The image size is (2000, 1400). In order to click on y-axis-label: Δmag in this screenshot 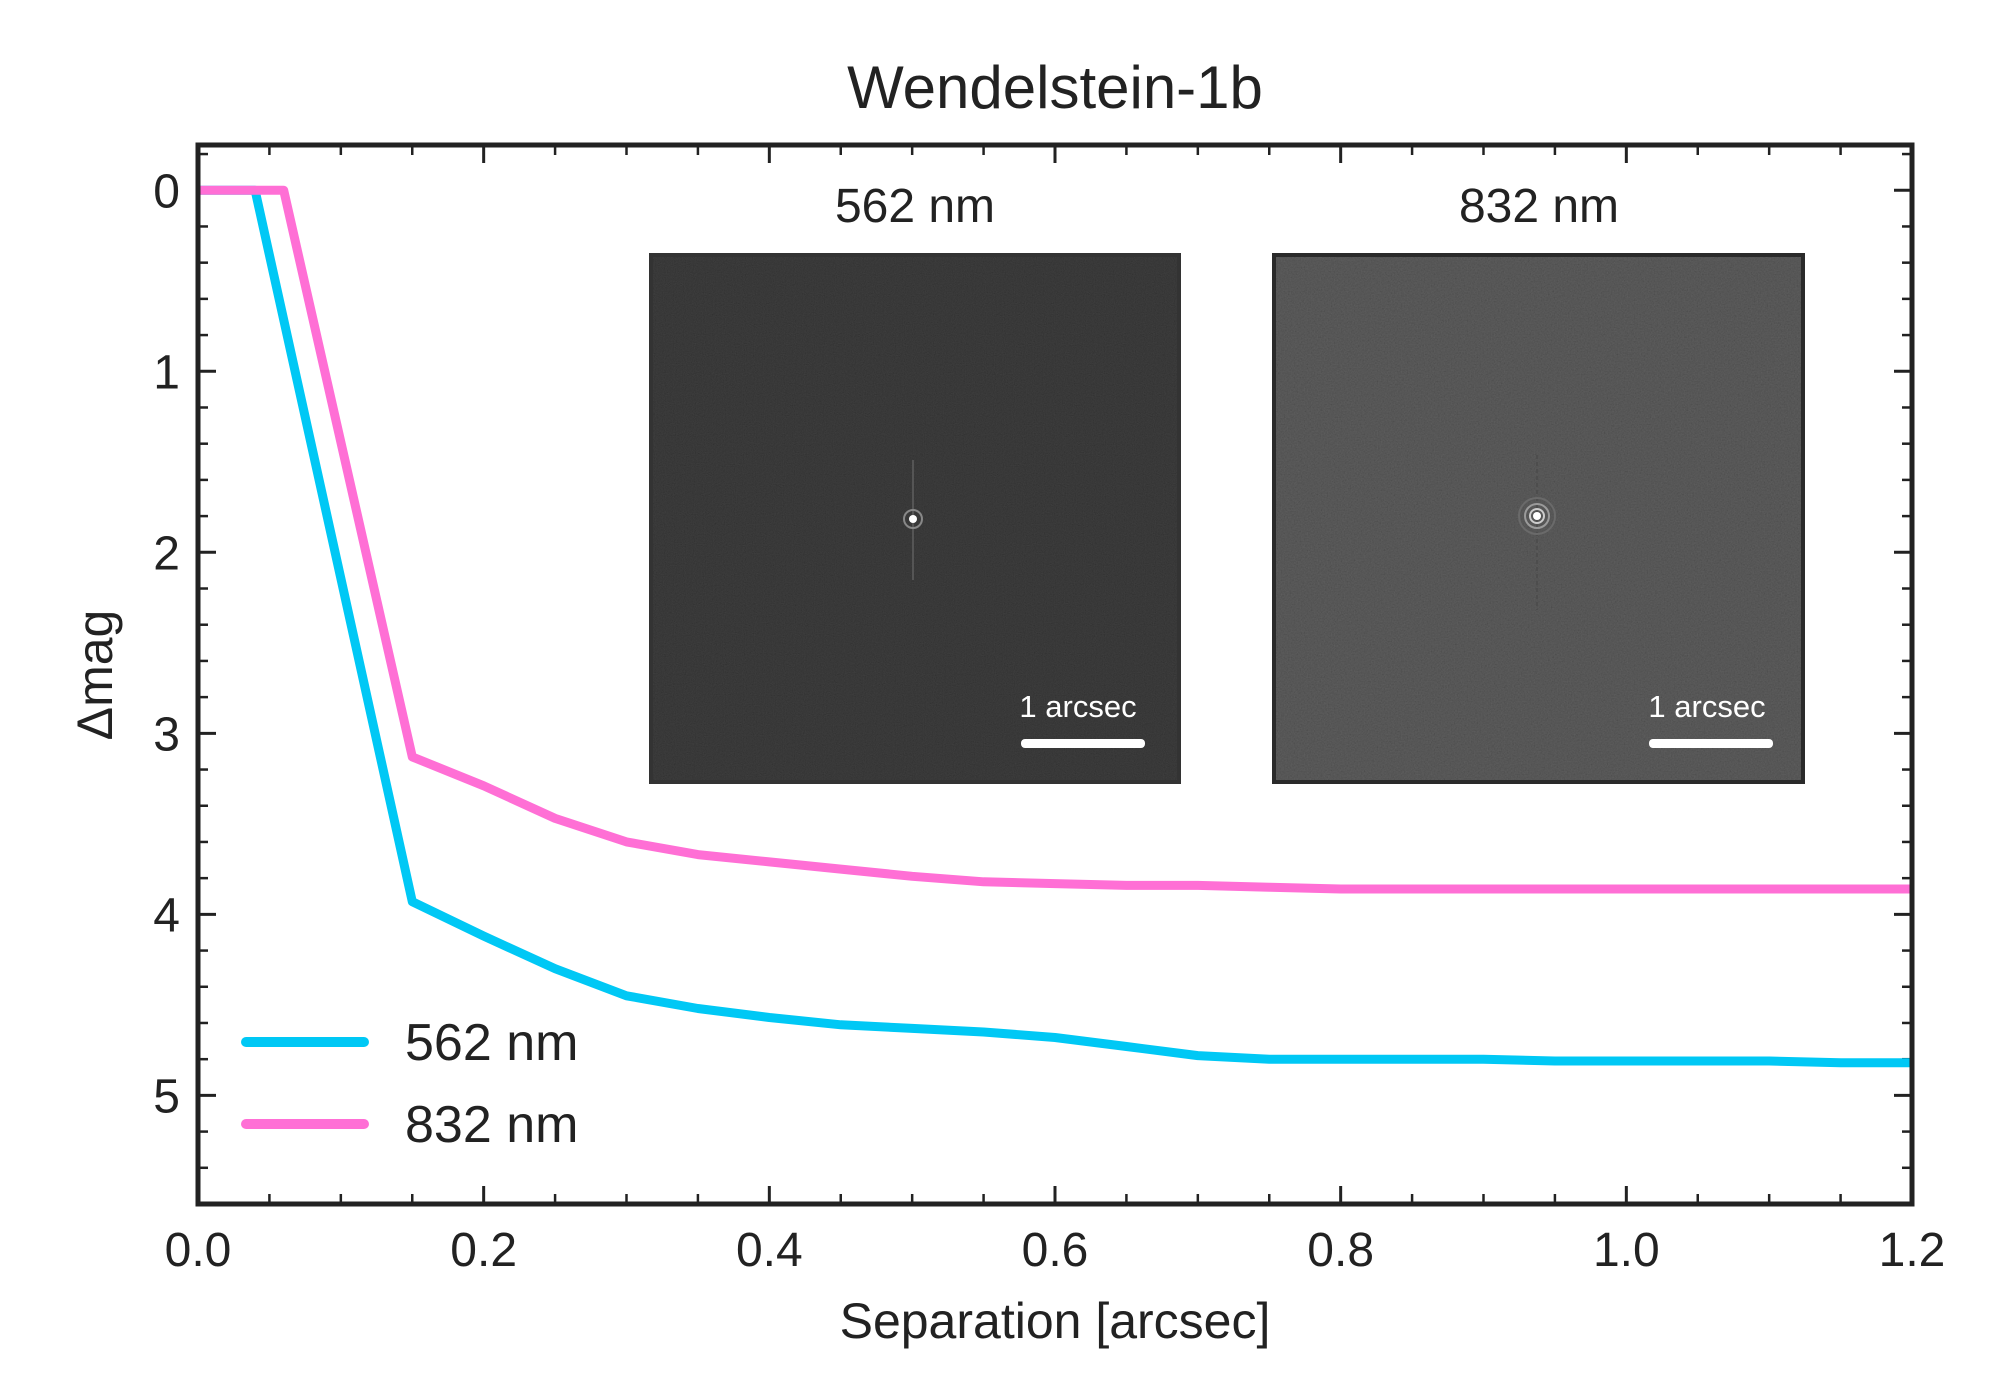, I will do `click(95, 675)`.